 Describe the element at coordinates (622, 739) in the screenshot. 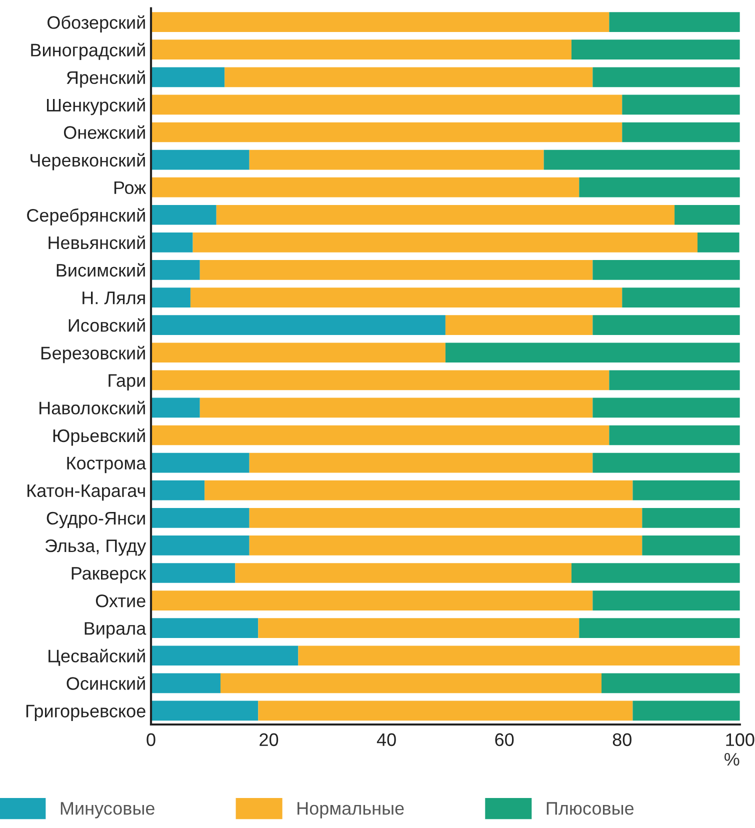

I see `x-tick-label: 80` at that location.